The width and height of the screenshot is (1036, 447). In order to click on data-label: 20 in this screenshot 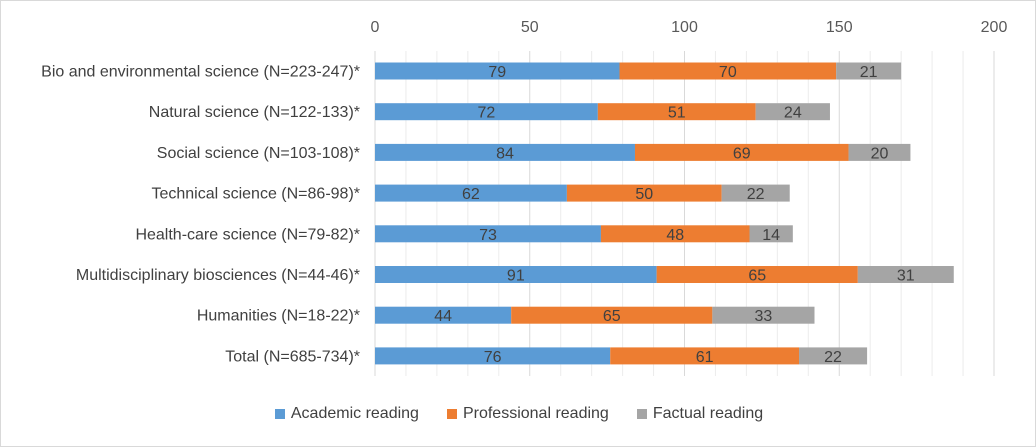, I will do `click(880, 153)`.